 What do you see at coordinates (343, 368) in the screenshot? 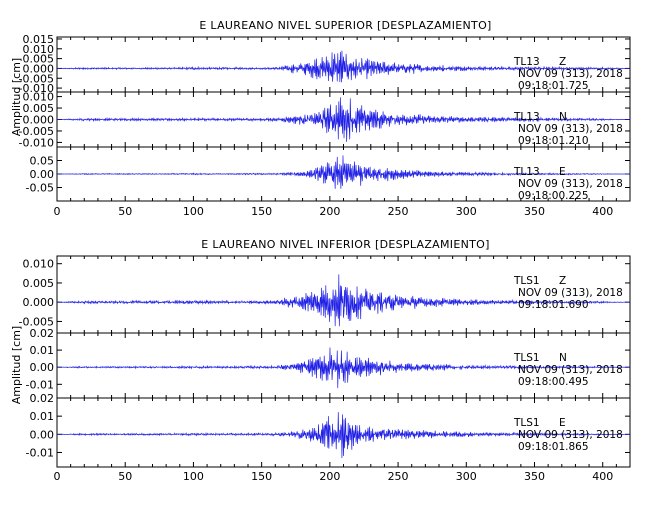
I see `trace-TLS1-N` at bounding box center [343, 368].